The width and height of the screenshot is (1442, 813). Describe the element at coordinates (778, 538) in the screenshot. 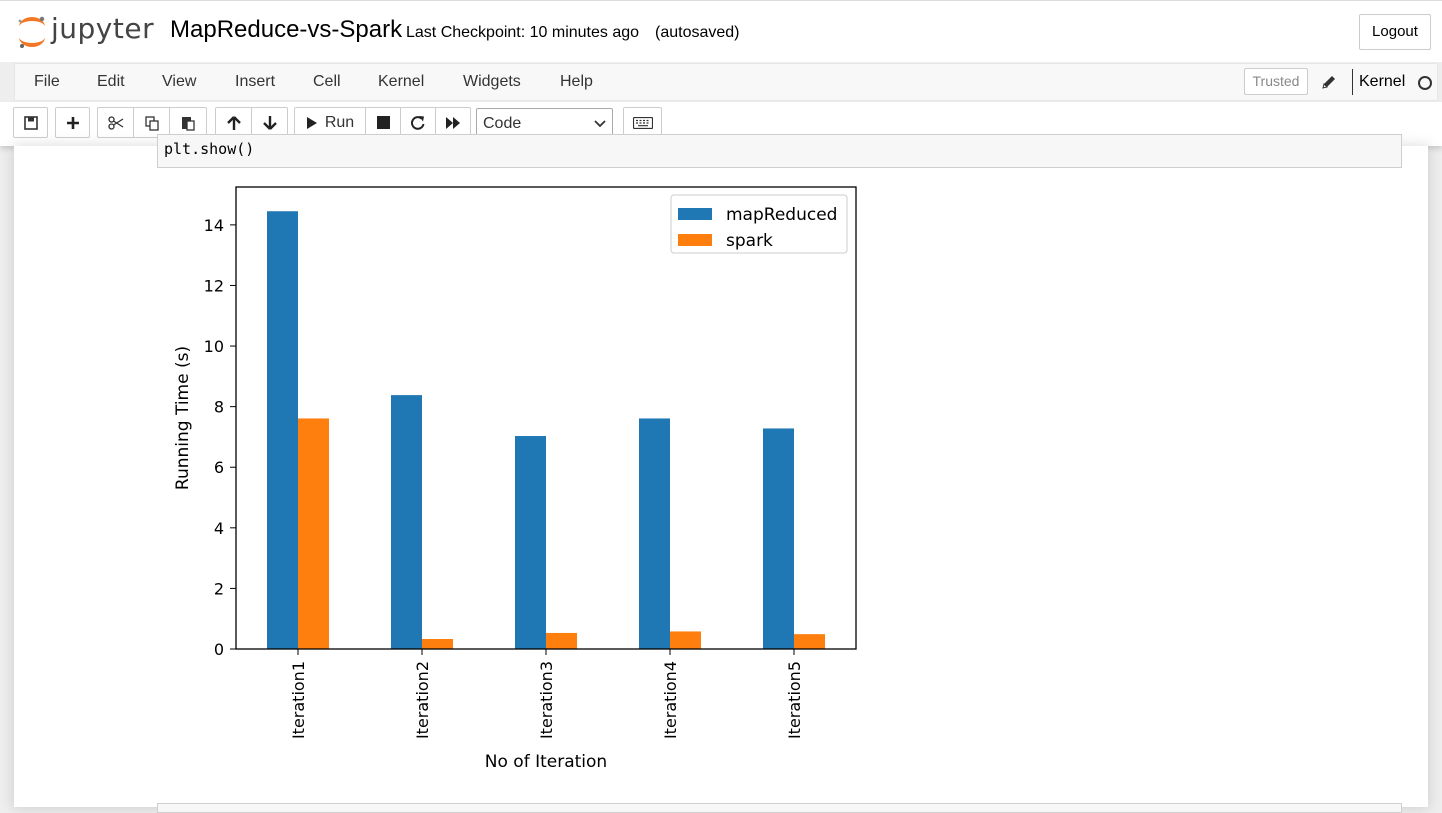

I see `bar-mapReduced-Iteration5` at that location.